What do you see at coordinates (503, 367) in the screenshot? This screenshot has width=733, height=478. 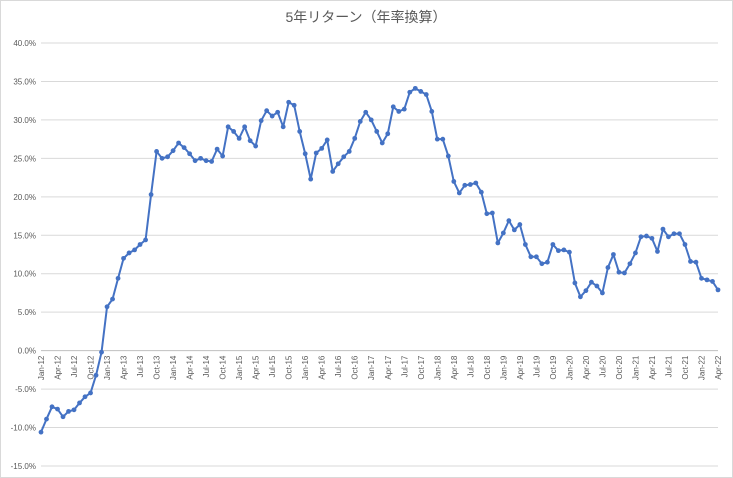 I see `x-tick-label: Jan-19` at bounding box center [503, 367].